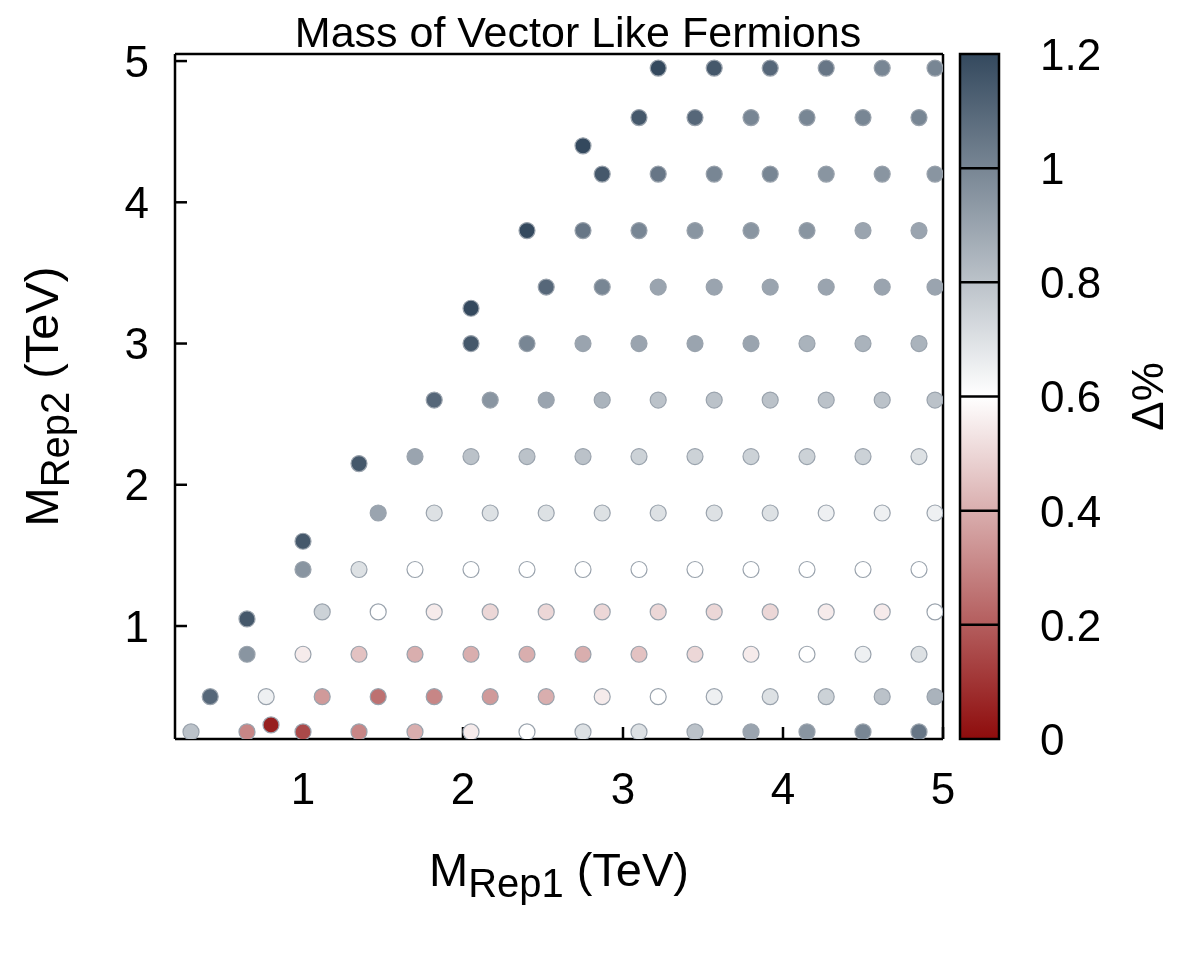 Image resolution: width=1200 pixels, height=960 pixels. What do you see at coordinates (1147, 396) in the screenshot?
I see `color-bar-title: Δ%` at bounding box center [1147, 396].